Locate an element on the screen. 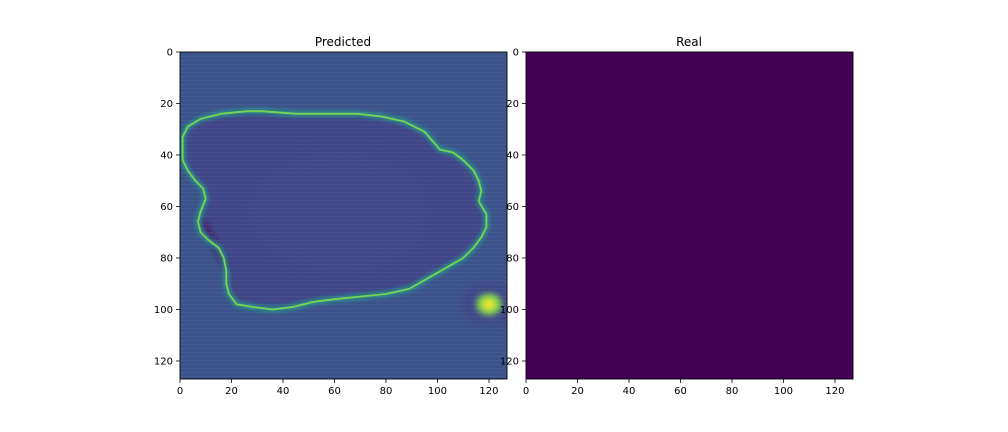  predicted-x-axis: 0 20 40 60 80 100 120 is located at coordinates (338, 388).